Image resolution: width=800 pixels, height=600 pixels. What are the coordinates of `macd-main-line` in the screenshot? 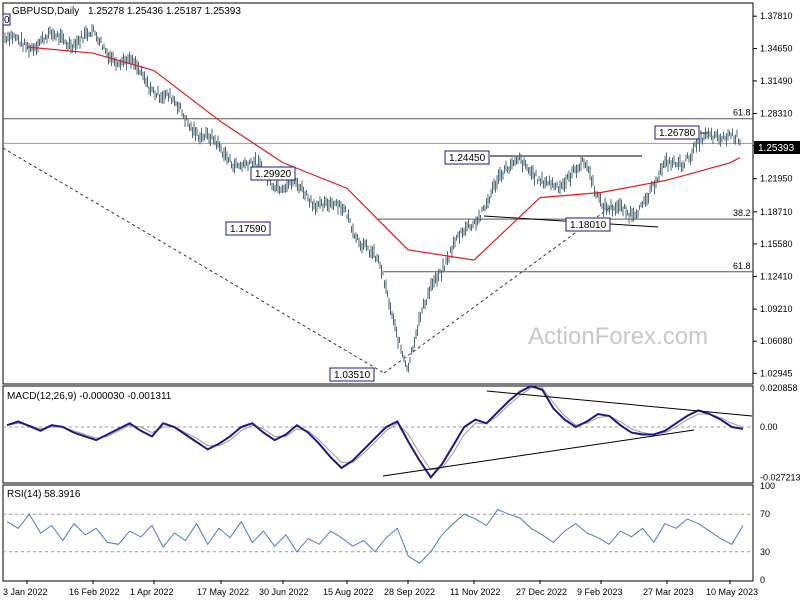 It's located at (375, 432).